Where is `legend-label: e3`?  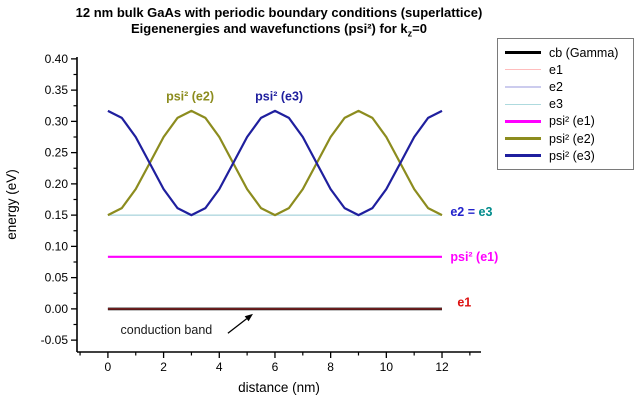
legend-label: e3 is located at coordinates (556, 104).